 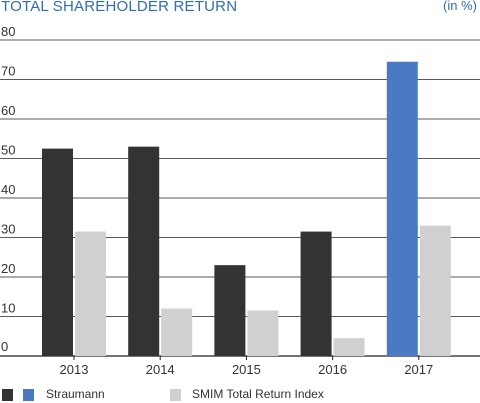 I want to click on x-tick-label: 2013, so click(x=74, y=369).